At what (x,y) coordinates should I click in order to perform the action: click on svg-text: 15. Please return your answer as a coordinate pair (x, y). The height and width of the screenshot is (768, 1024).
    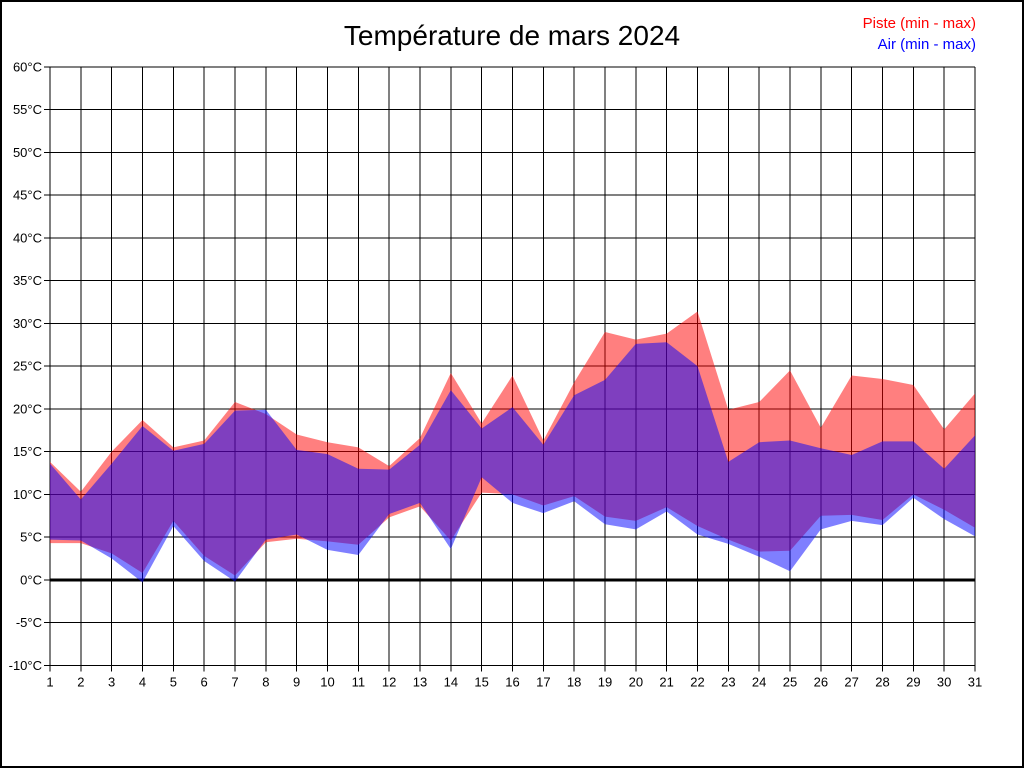
    Looking at the image, I should click on (481, 681).